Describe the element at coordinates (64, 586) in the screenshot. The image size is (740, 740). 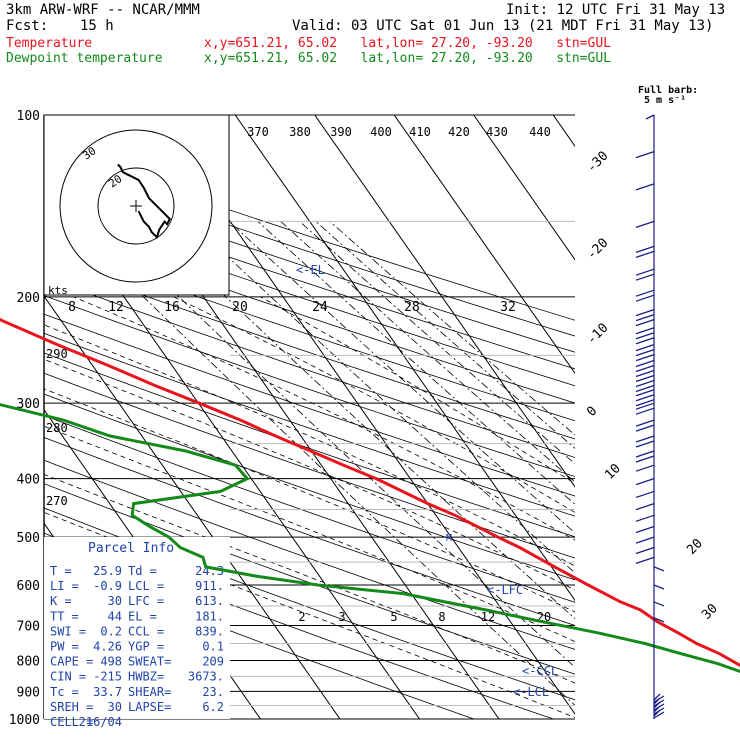
I see `parcel-info-cell: LI =` at that location.